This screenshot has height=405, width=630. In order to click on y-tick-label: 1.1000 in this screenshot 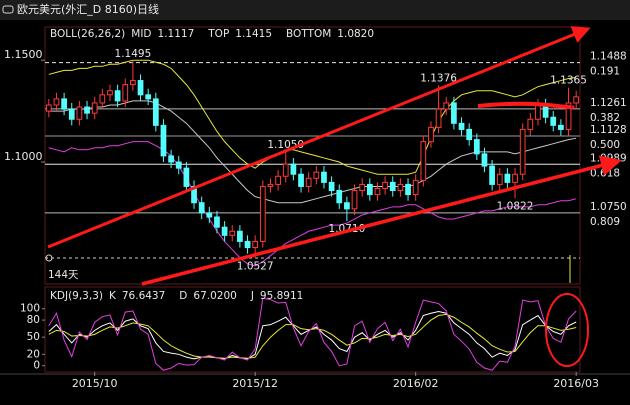, I will do `click(23, 156)`.